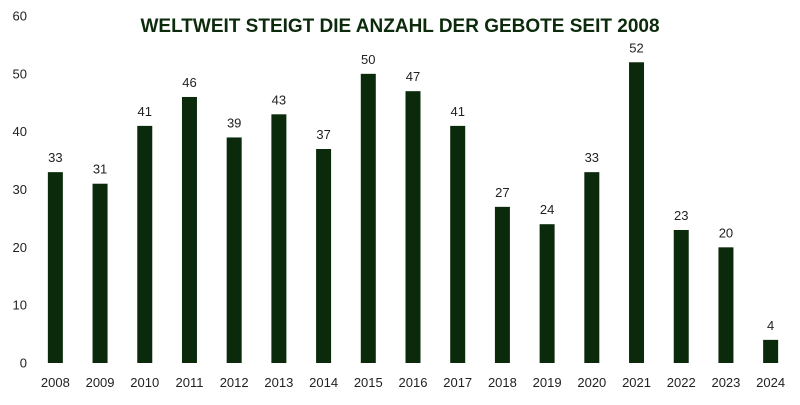  I want to click on x-tick-label: 2016, so click(413, 382).